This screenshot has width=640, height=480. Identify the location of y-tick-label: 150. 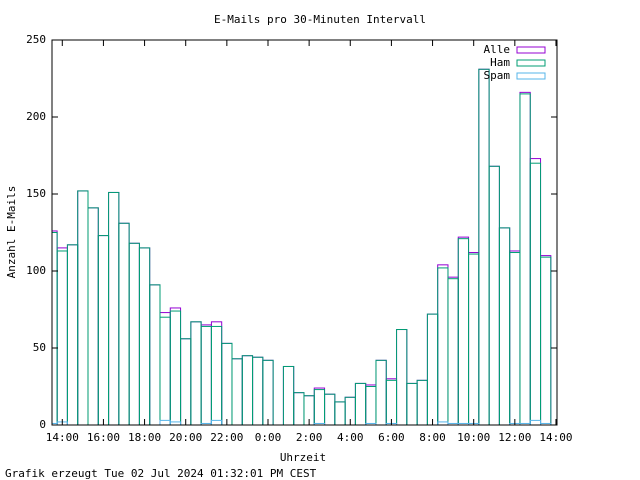
(36, 193).